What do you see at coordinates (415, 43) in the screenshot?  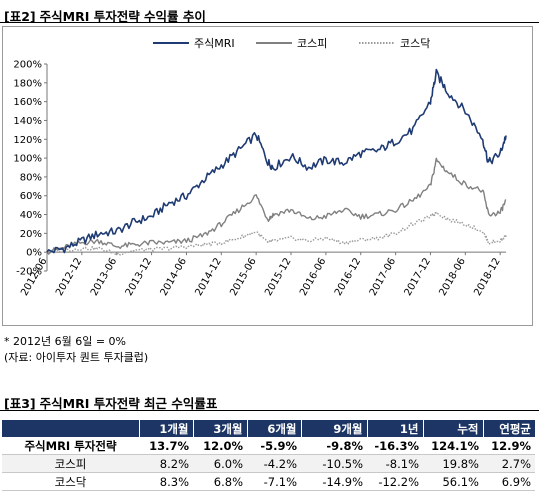 I see `legend-label: 코스닥` at bounding box center [415, 43].